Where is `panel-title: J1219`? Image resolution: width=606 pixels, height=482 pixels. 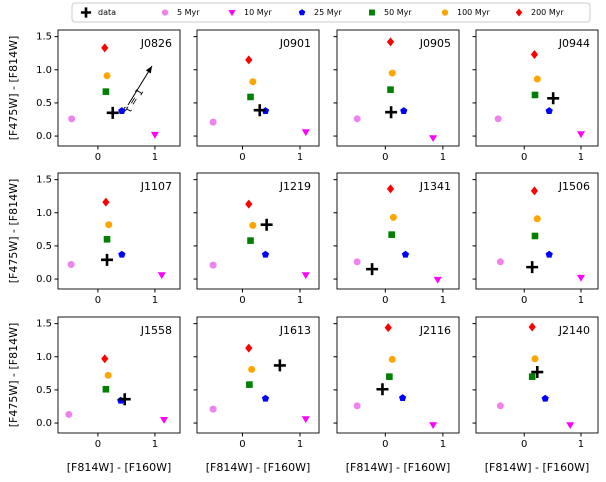
panel-title: J1219 is located at coordinates (295, 186).